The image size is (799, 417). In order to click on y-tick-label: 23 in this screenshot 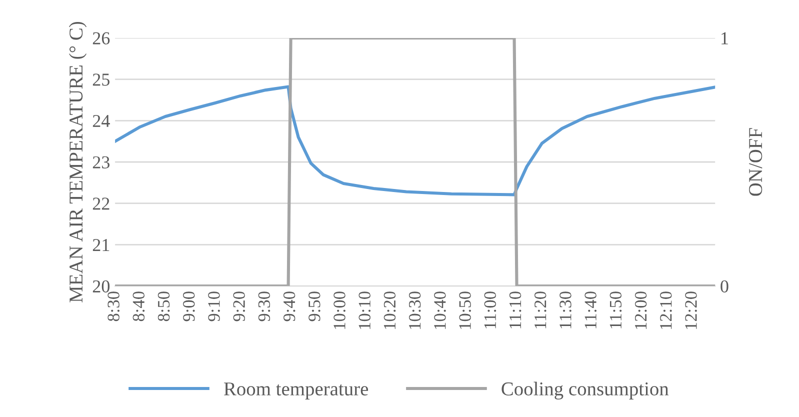, I will do `click(101, 162)`.